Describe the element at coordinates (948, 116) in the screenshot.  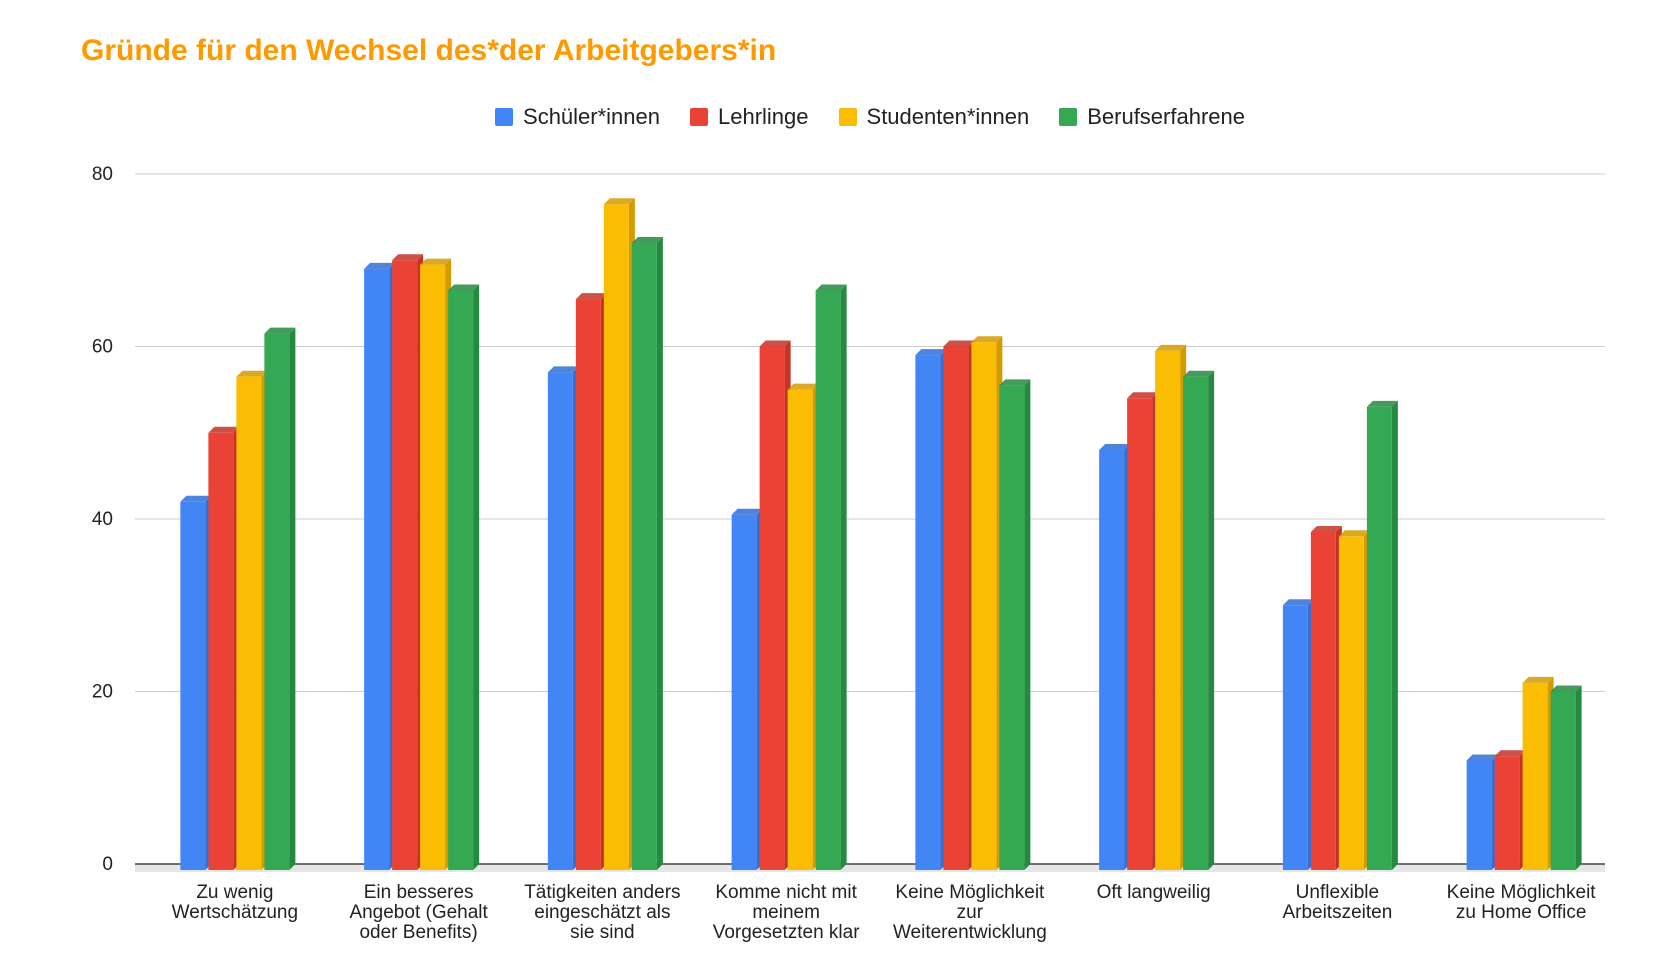
I see `legend-label-2: Studenten*innen` at that location.